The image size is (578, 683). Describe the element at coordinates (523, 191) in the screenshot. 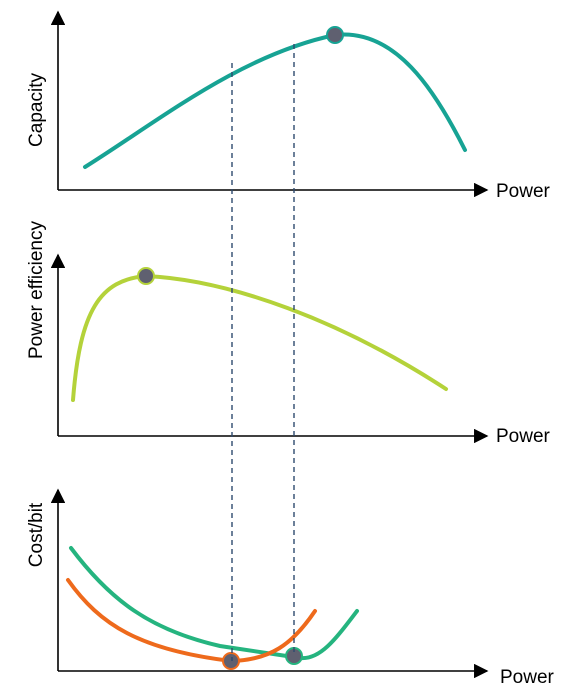

I see `capacity-x-axis-label: Power` at that location.